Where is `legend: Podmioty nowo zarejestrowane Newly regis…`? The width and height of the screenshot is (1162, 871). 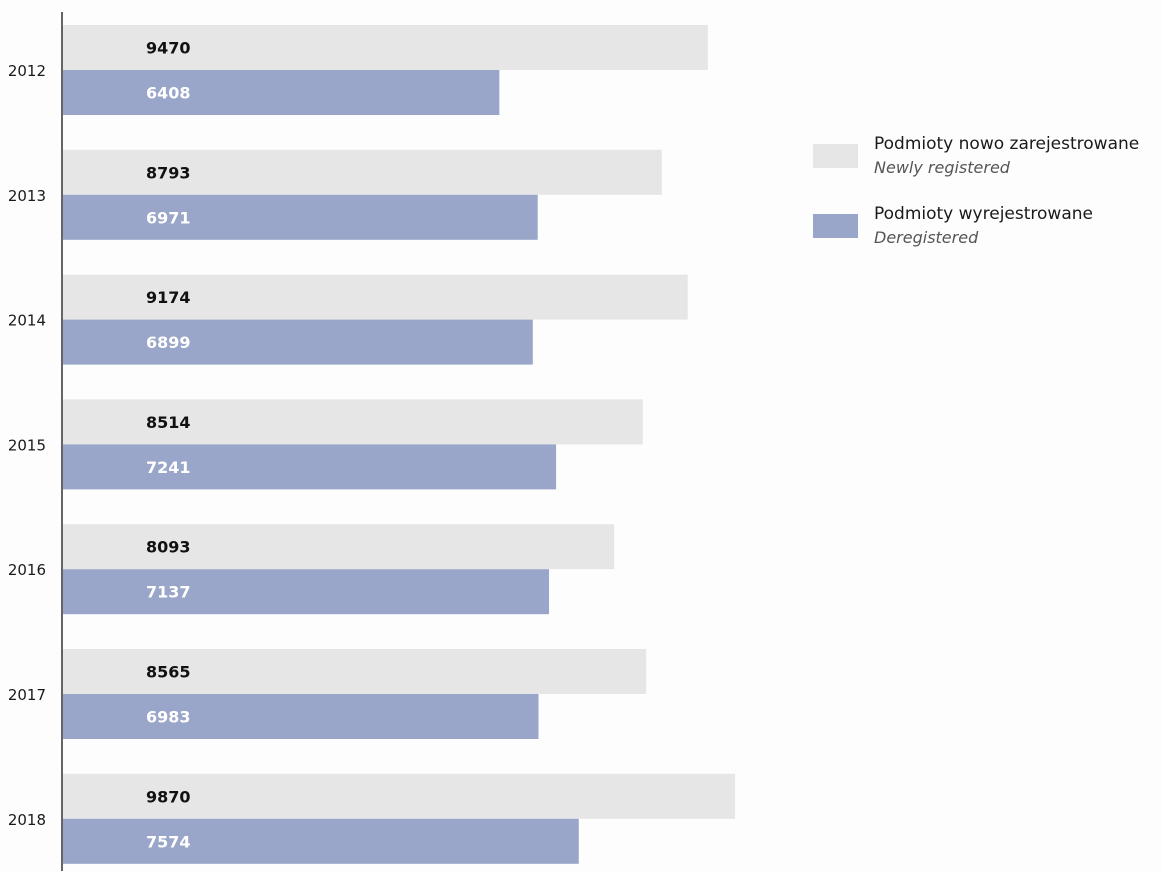
legend: Podmioty nowo zarejestrowane Newly regis… is located at coordinates (976, 202).